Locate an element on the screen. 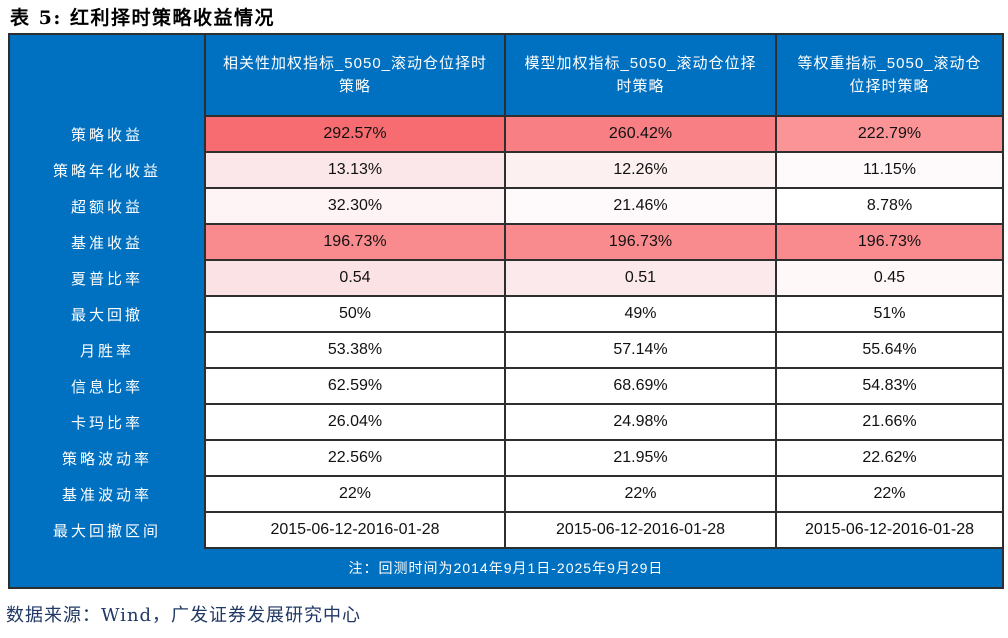 The height and width of the screenshot is (638, 1008). data-source: 数据来源：Wind，广发证券发展研究中心 is located at coordinates (184, 615).